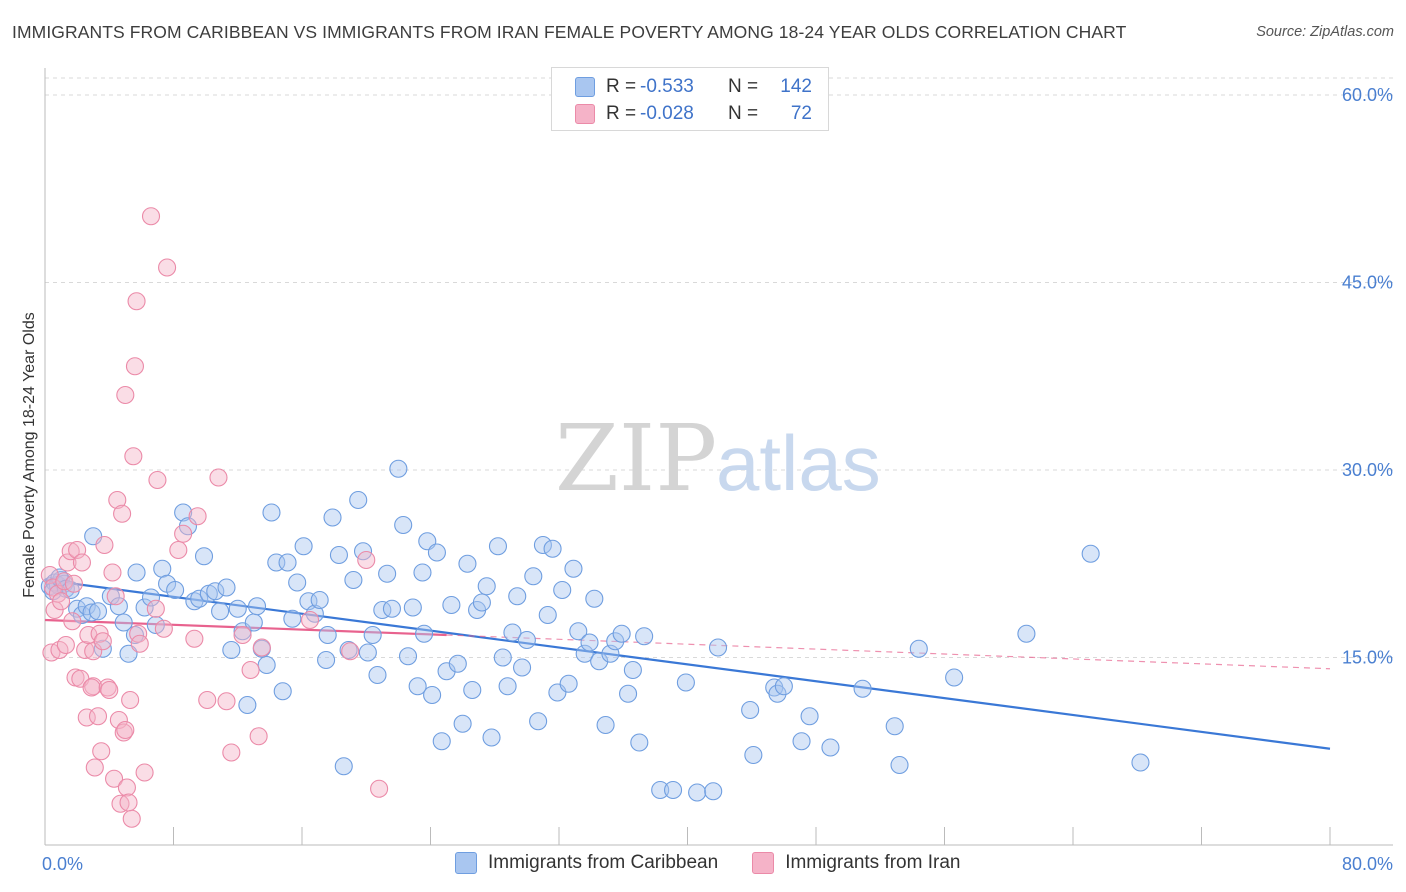 The width and height of the screenshot is (1406, 892). I want to click on legend-row-caribbean: R = -0.533 N = 142, so click(682, 87).